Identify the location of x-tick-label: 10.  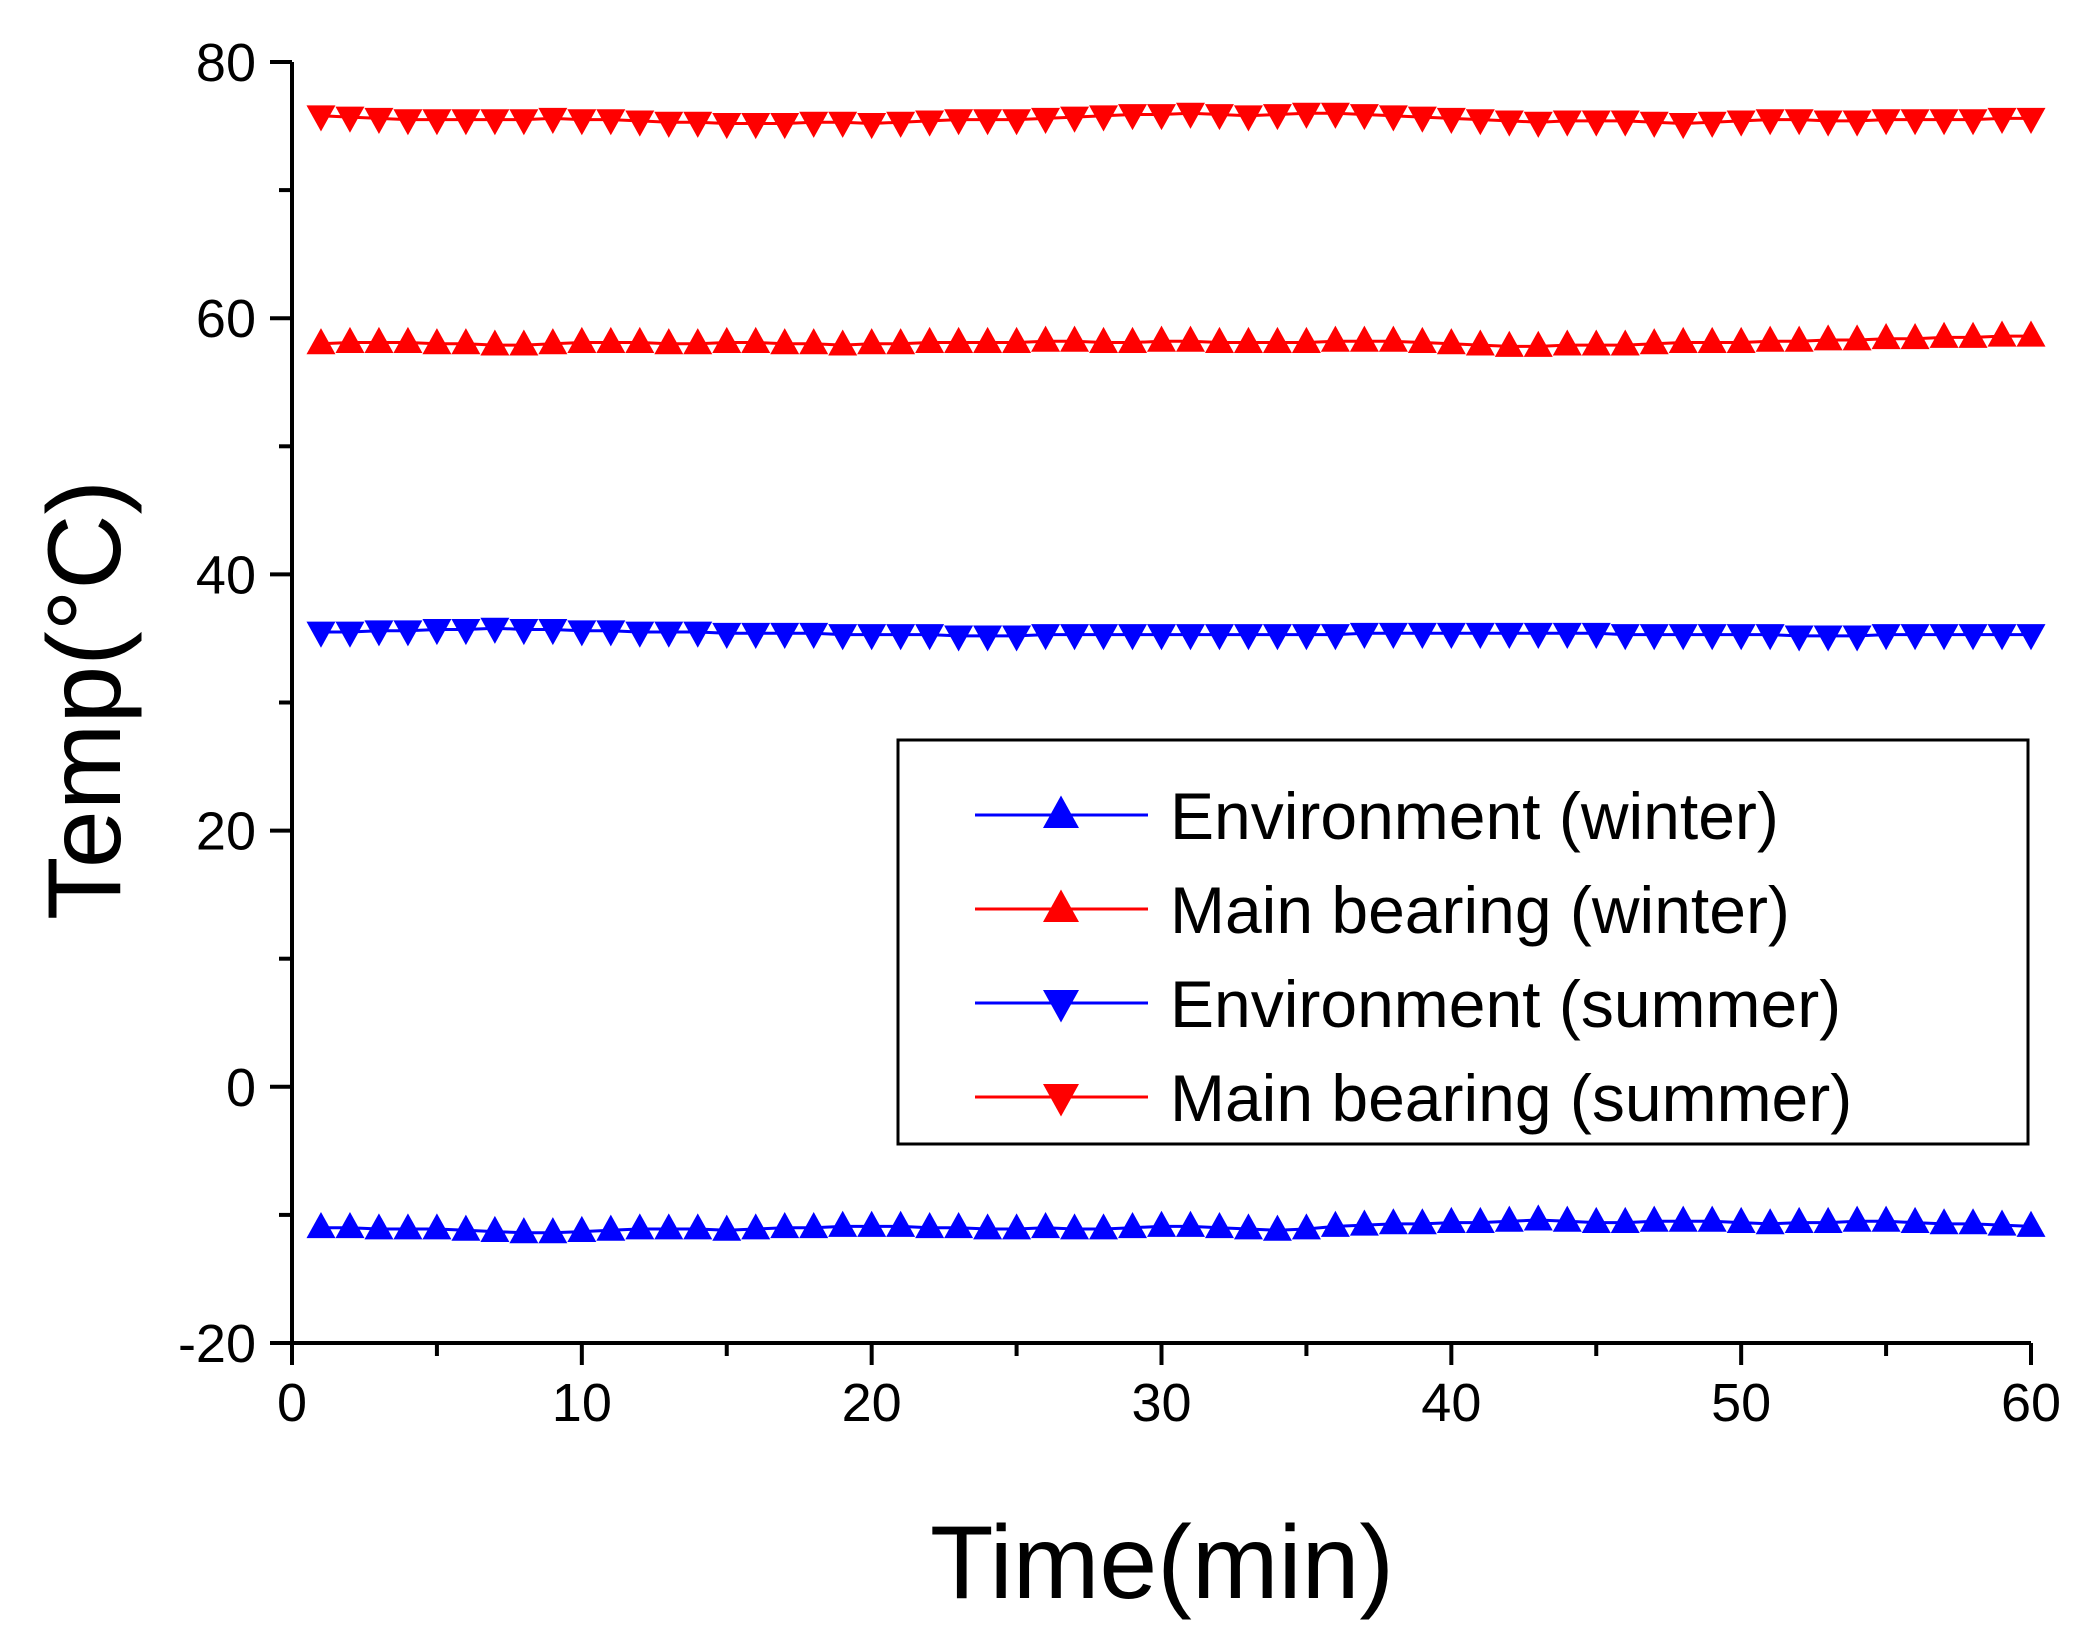
(582, 1403).